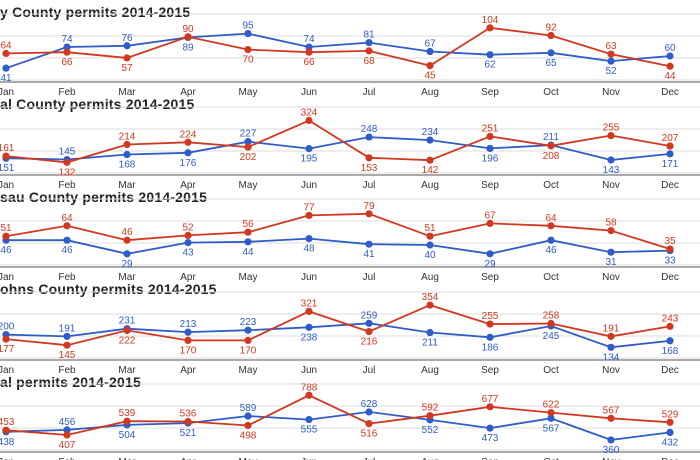  I want to click on data-label: 153, so click(369, 168).